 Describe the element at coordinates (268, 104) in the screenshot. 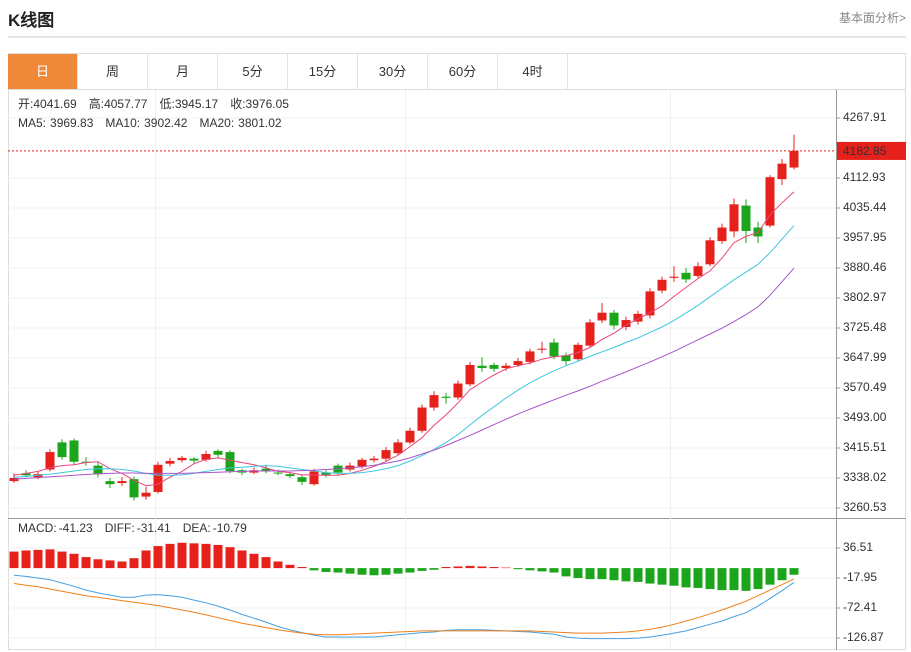

I see `legend-value: 3976.05` at that location.